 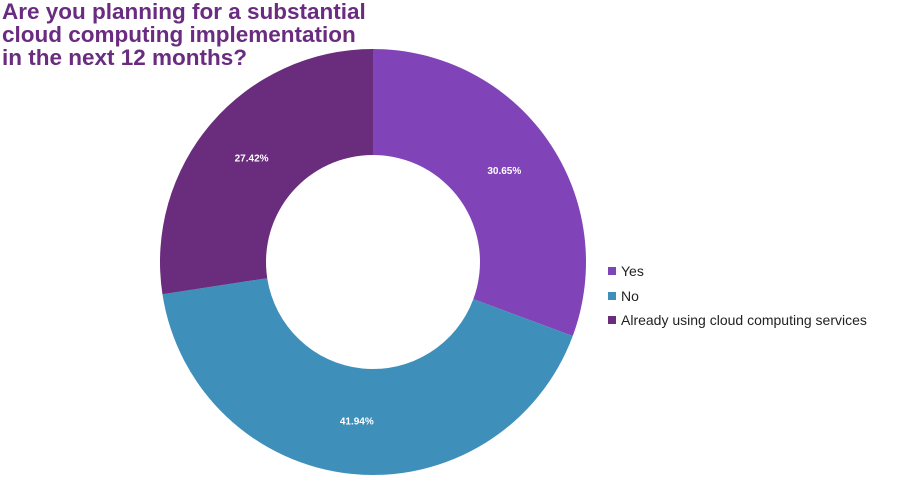 I want to click on legend-swatch-no, so click(x=612, y=295).